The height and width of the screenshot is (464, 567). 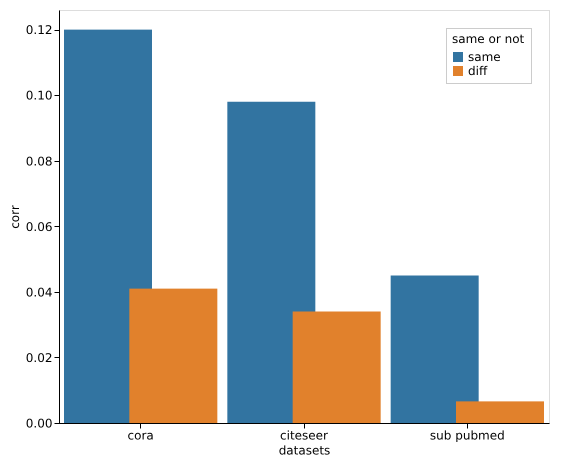 I want to click on x-axis-title: datasets, so click(x=304, y=451).